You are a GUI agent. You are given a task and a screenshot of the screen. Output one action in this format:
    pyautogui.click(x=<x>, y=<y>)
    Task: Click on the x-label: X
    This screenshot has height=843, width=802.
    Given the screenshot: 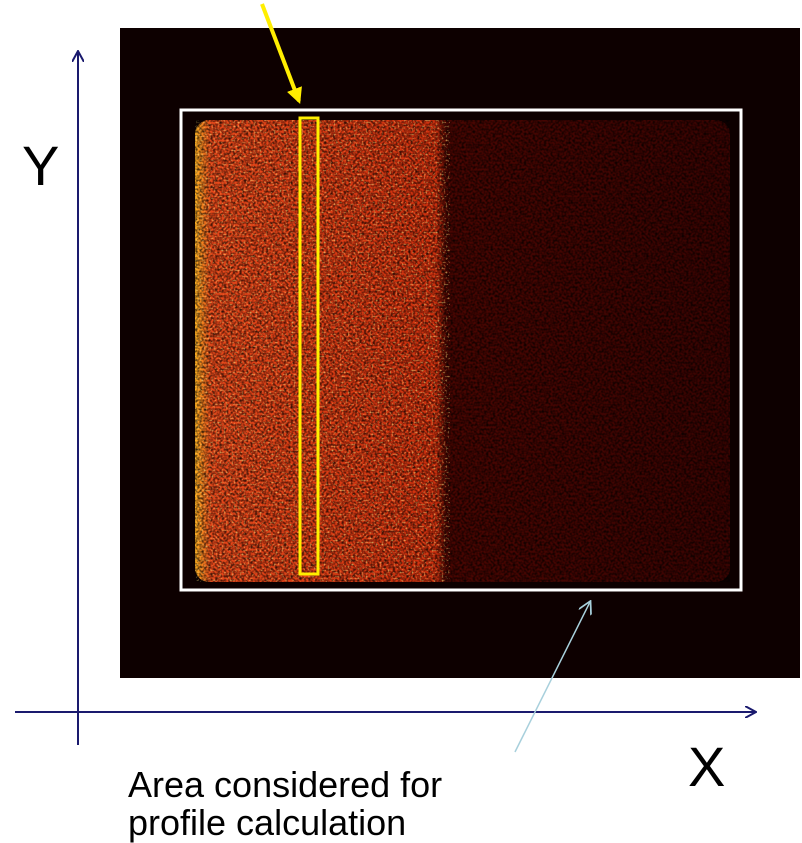 What is the action you would take?
    pyautogui.click(x=706, y=766)
    